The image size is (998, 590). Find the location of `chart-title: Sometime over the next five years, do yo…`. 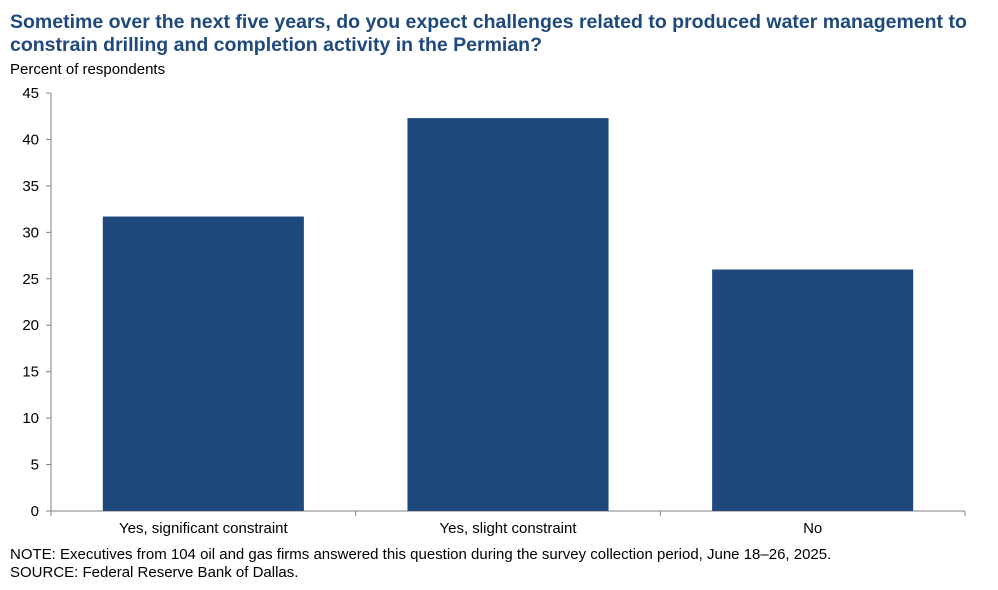

chart-title: Sometime over the next five years, do yo… is located at coordinates (488, 33).